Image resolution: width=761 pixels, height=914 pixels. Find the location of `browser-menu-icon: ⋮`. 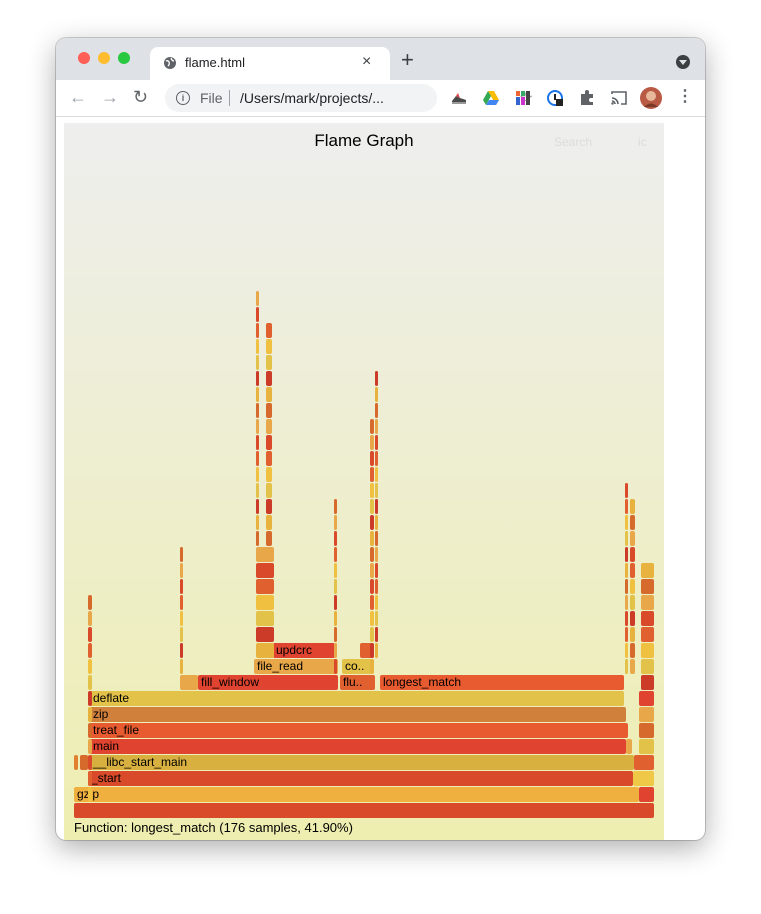

browser-menu-icon: ⋮ is located at coordinates (685, 96).